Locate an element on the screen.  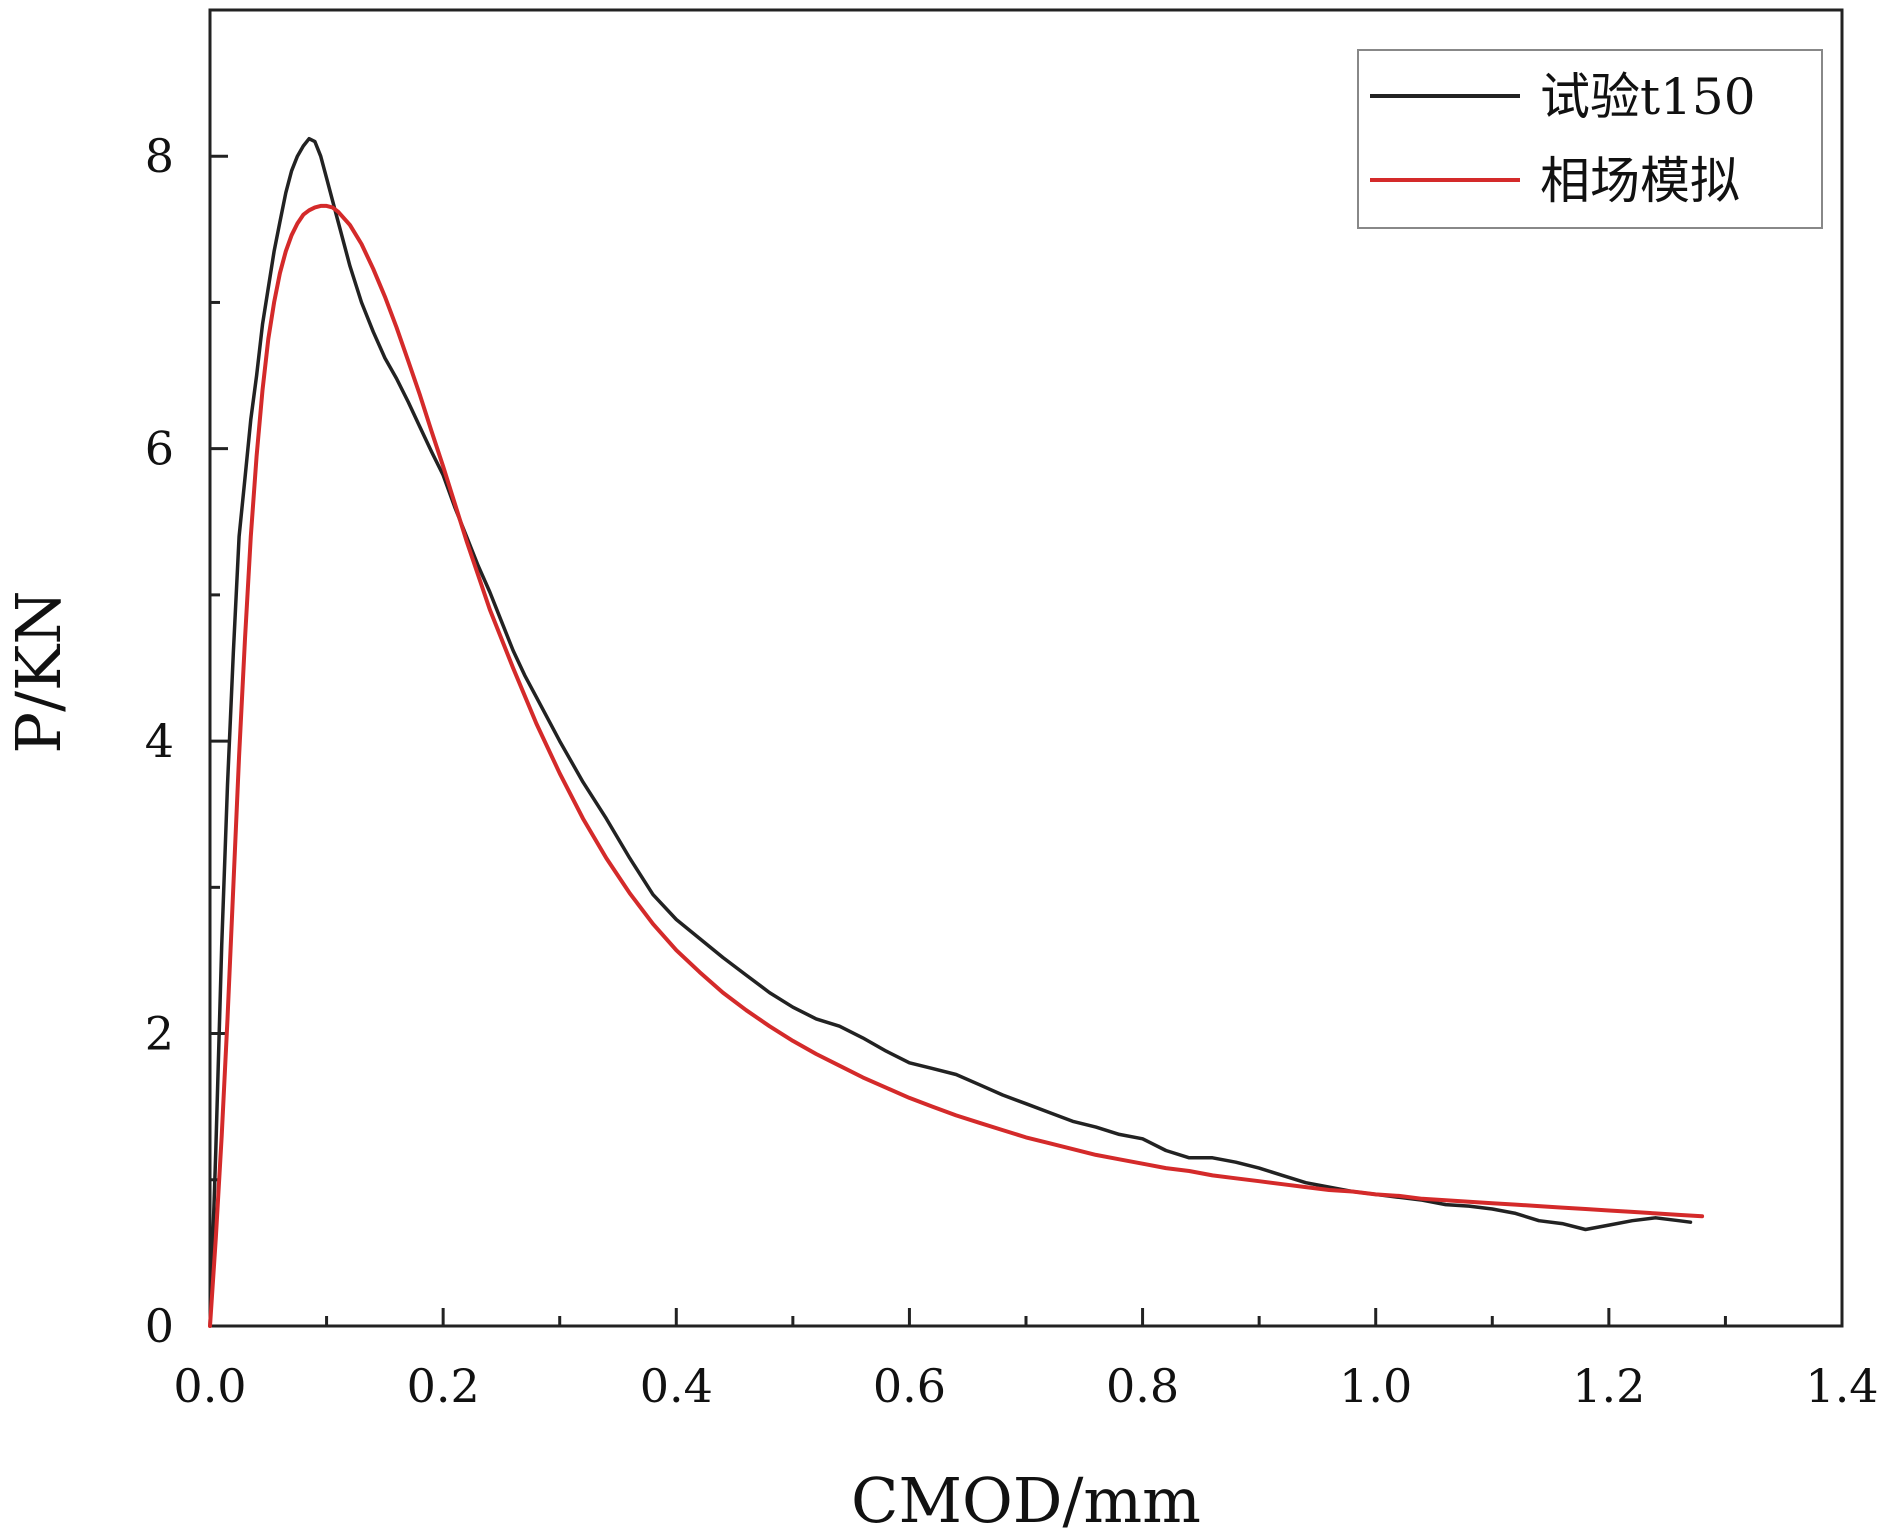
y-tick-label: 8 is located at coordinates (159, 156).